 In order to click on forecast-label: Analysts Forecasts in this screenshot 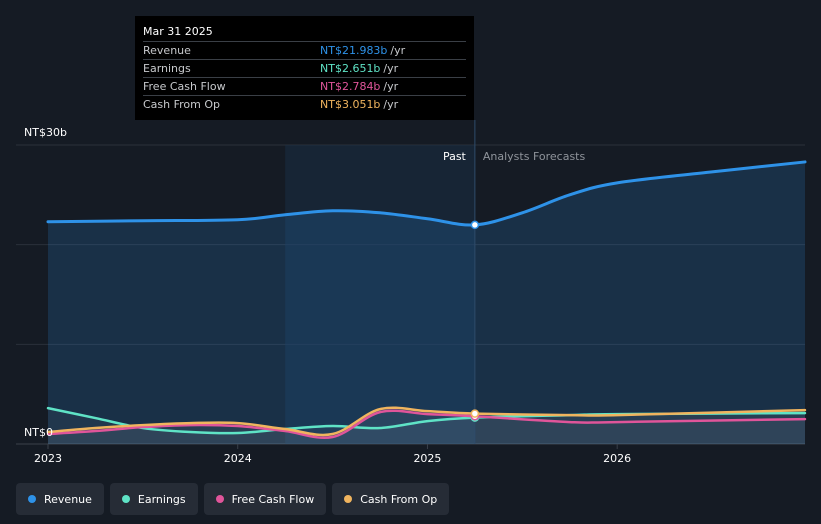, I will do `click(534, 156)`.